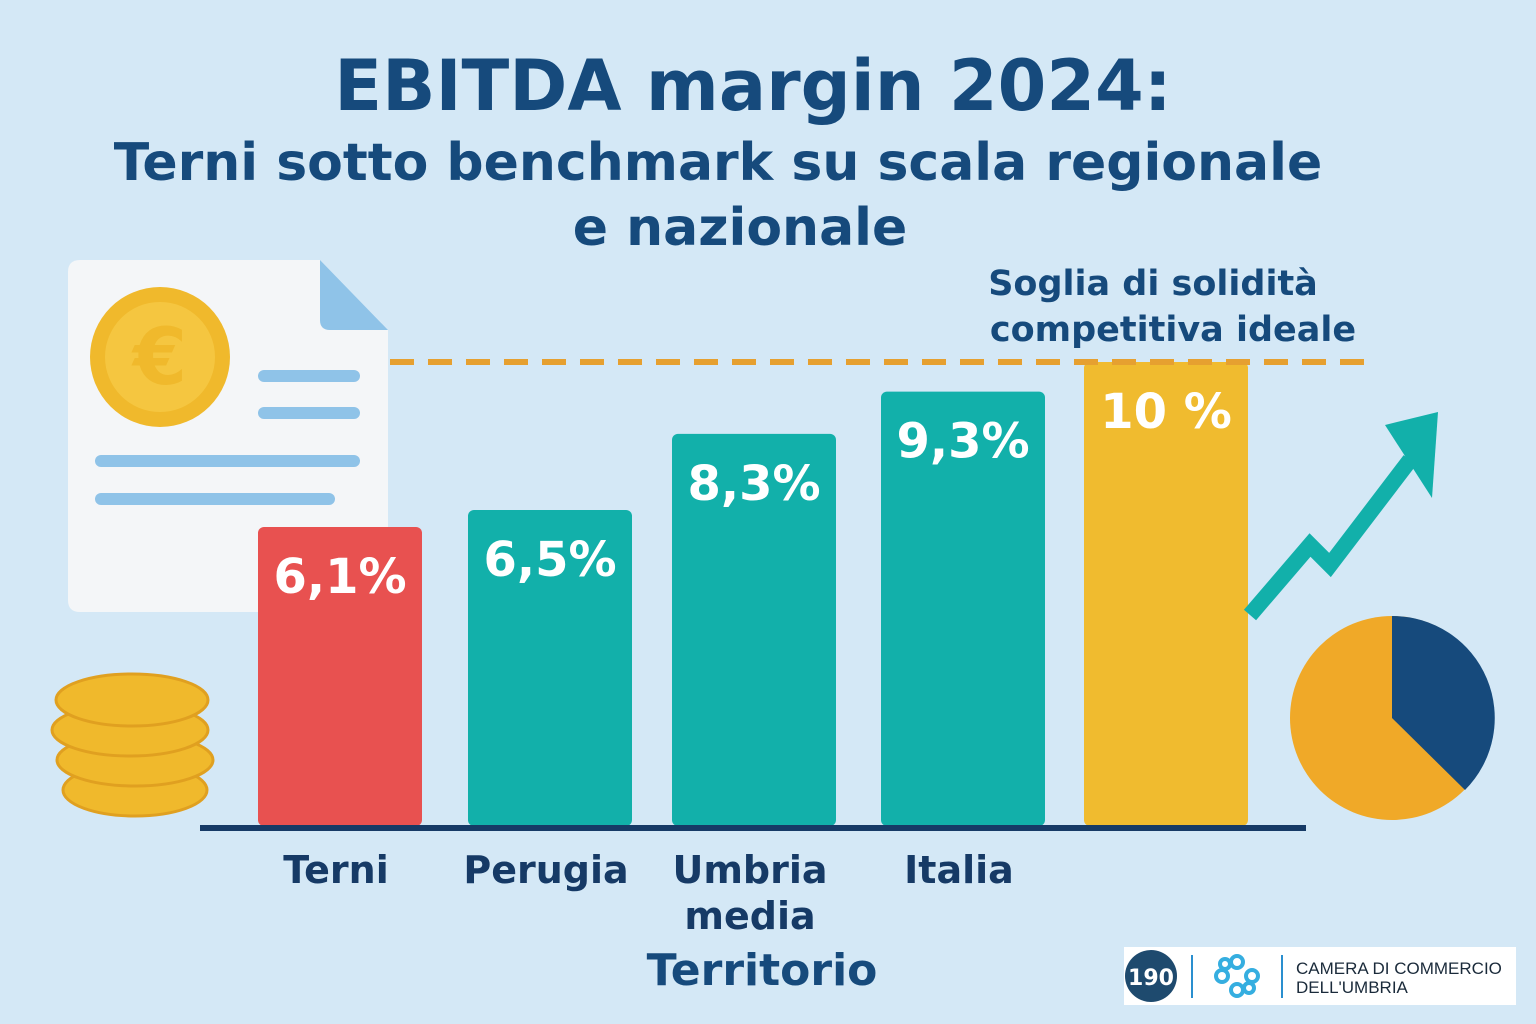  What do you see at coordinates (1166, 412) in the screenshot?
I see `data-label-4: 10 %` at bounding box center [1166, 412].